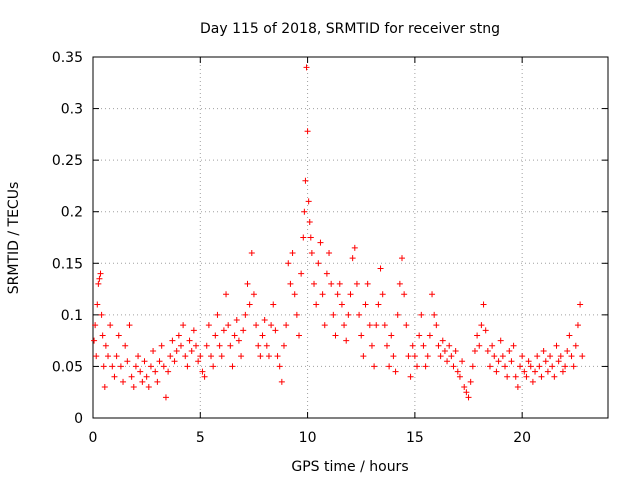 The width and height of the screenshot is (640, 480). What do you see at coordinates (67, 367) in the screenshot?
I see `y-tick-label: 0.05` at bounding box center [67, 367].